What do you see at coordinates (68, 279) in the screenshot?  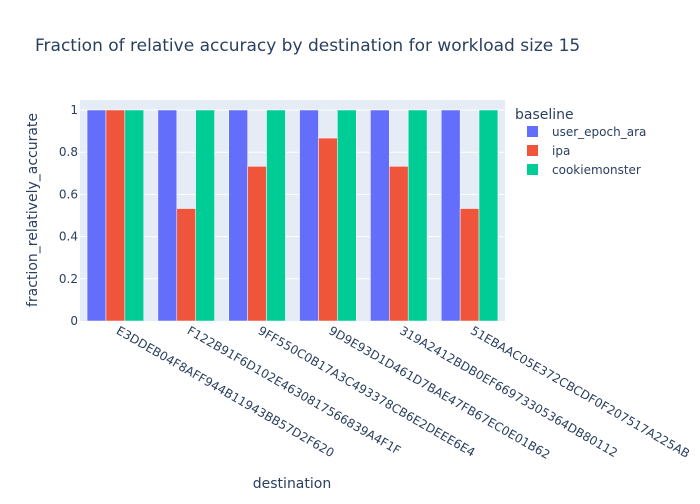 I see `y-tick-label: 0.2` at bounding box center [68, 279].